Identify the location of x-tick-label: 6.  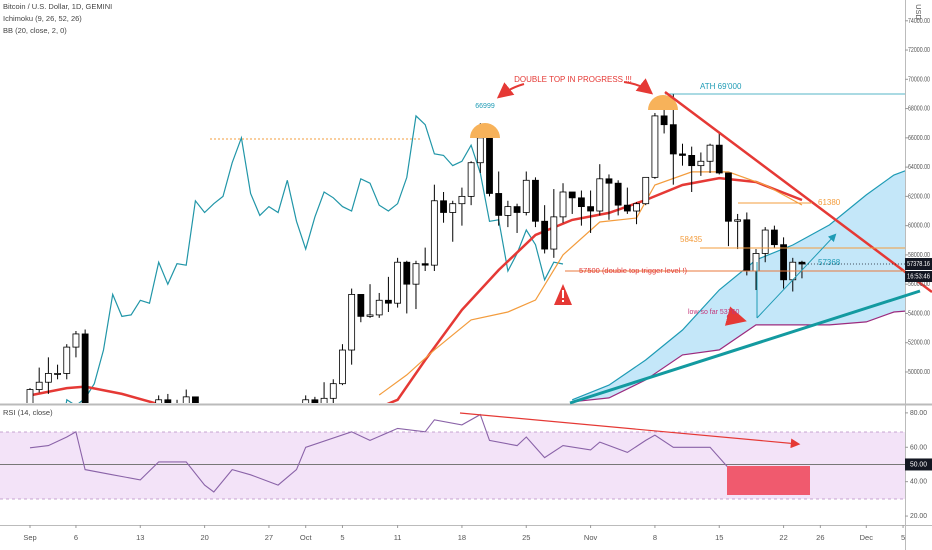
(76, 537).